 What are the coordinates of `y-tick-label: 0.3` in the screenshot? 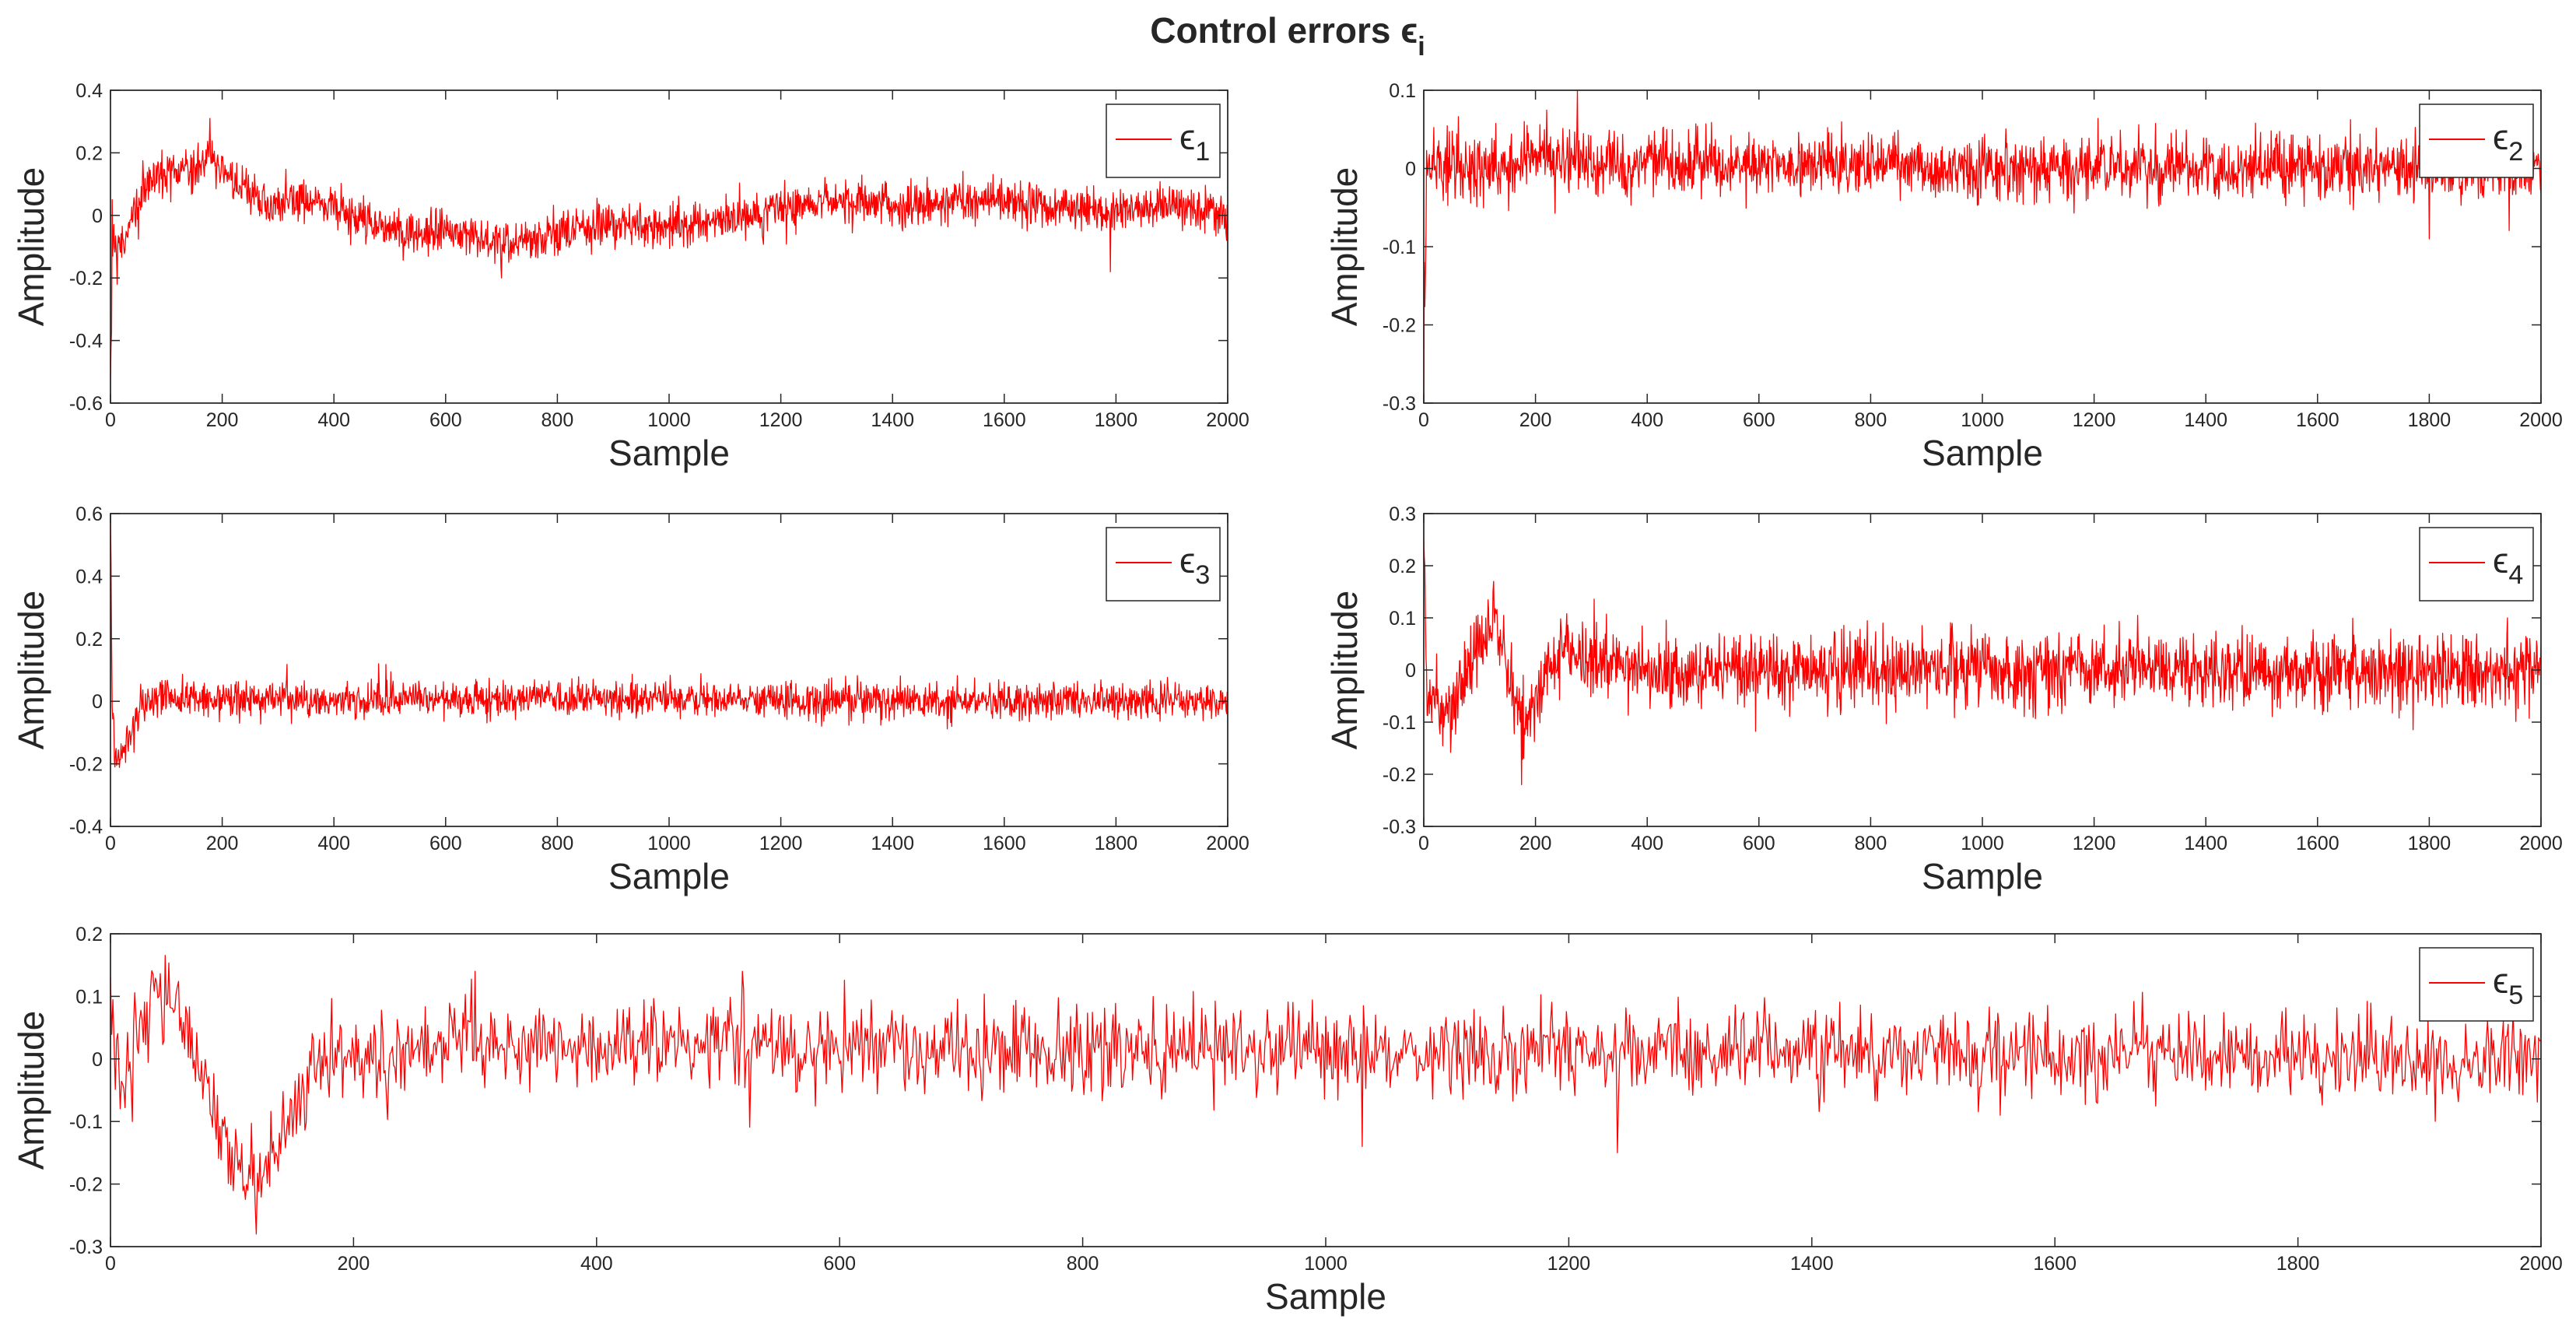 It's located at (1402, 514).